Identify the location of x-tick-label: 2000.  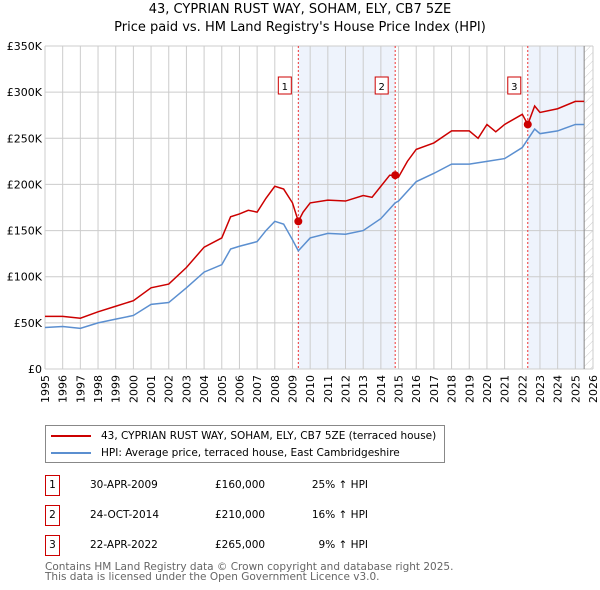
(133, 389).